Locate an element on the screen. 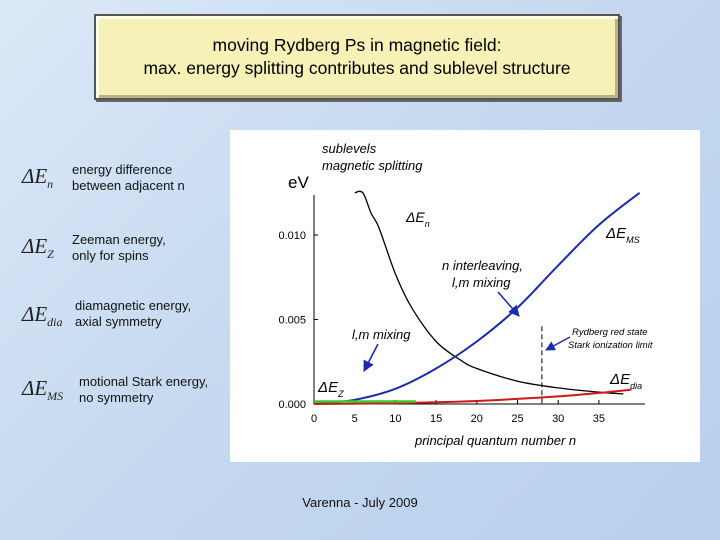 The width and height of the screenshot is (720, 540). annotation-delta-ez: ΔEZ is located at coordinates (330, 389).